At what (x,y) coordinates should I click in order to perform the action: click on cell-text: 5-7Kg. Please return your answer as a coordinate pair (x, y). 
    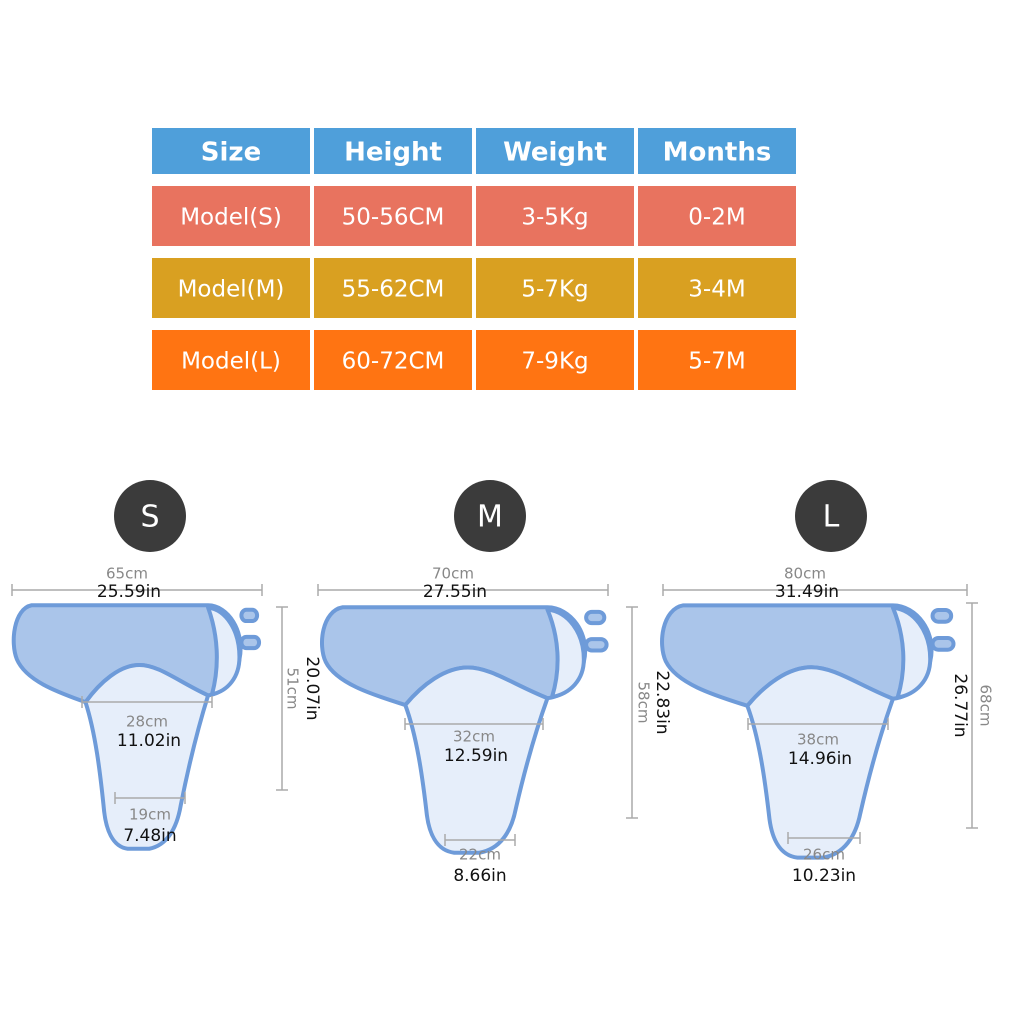
    Looking at the image, I should click on (554, 290).